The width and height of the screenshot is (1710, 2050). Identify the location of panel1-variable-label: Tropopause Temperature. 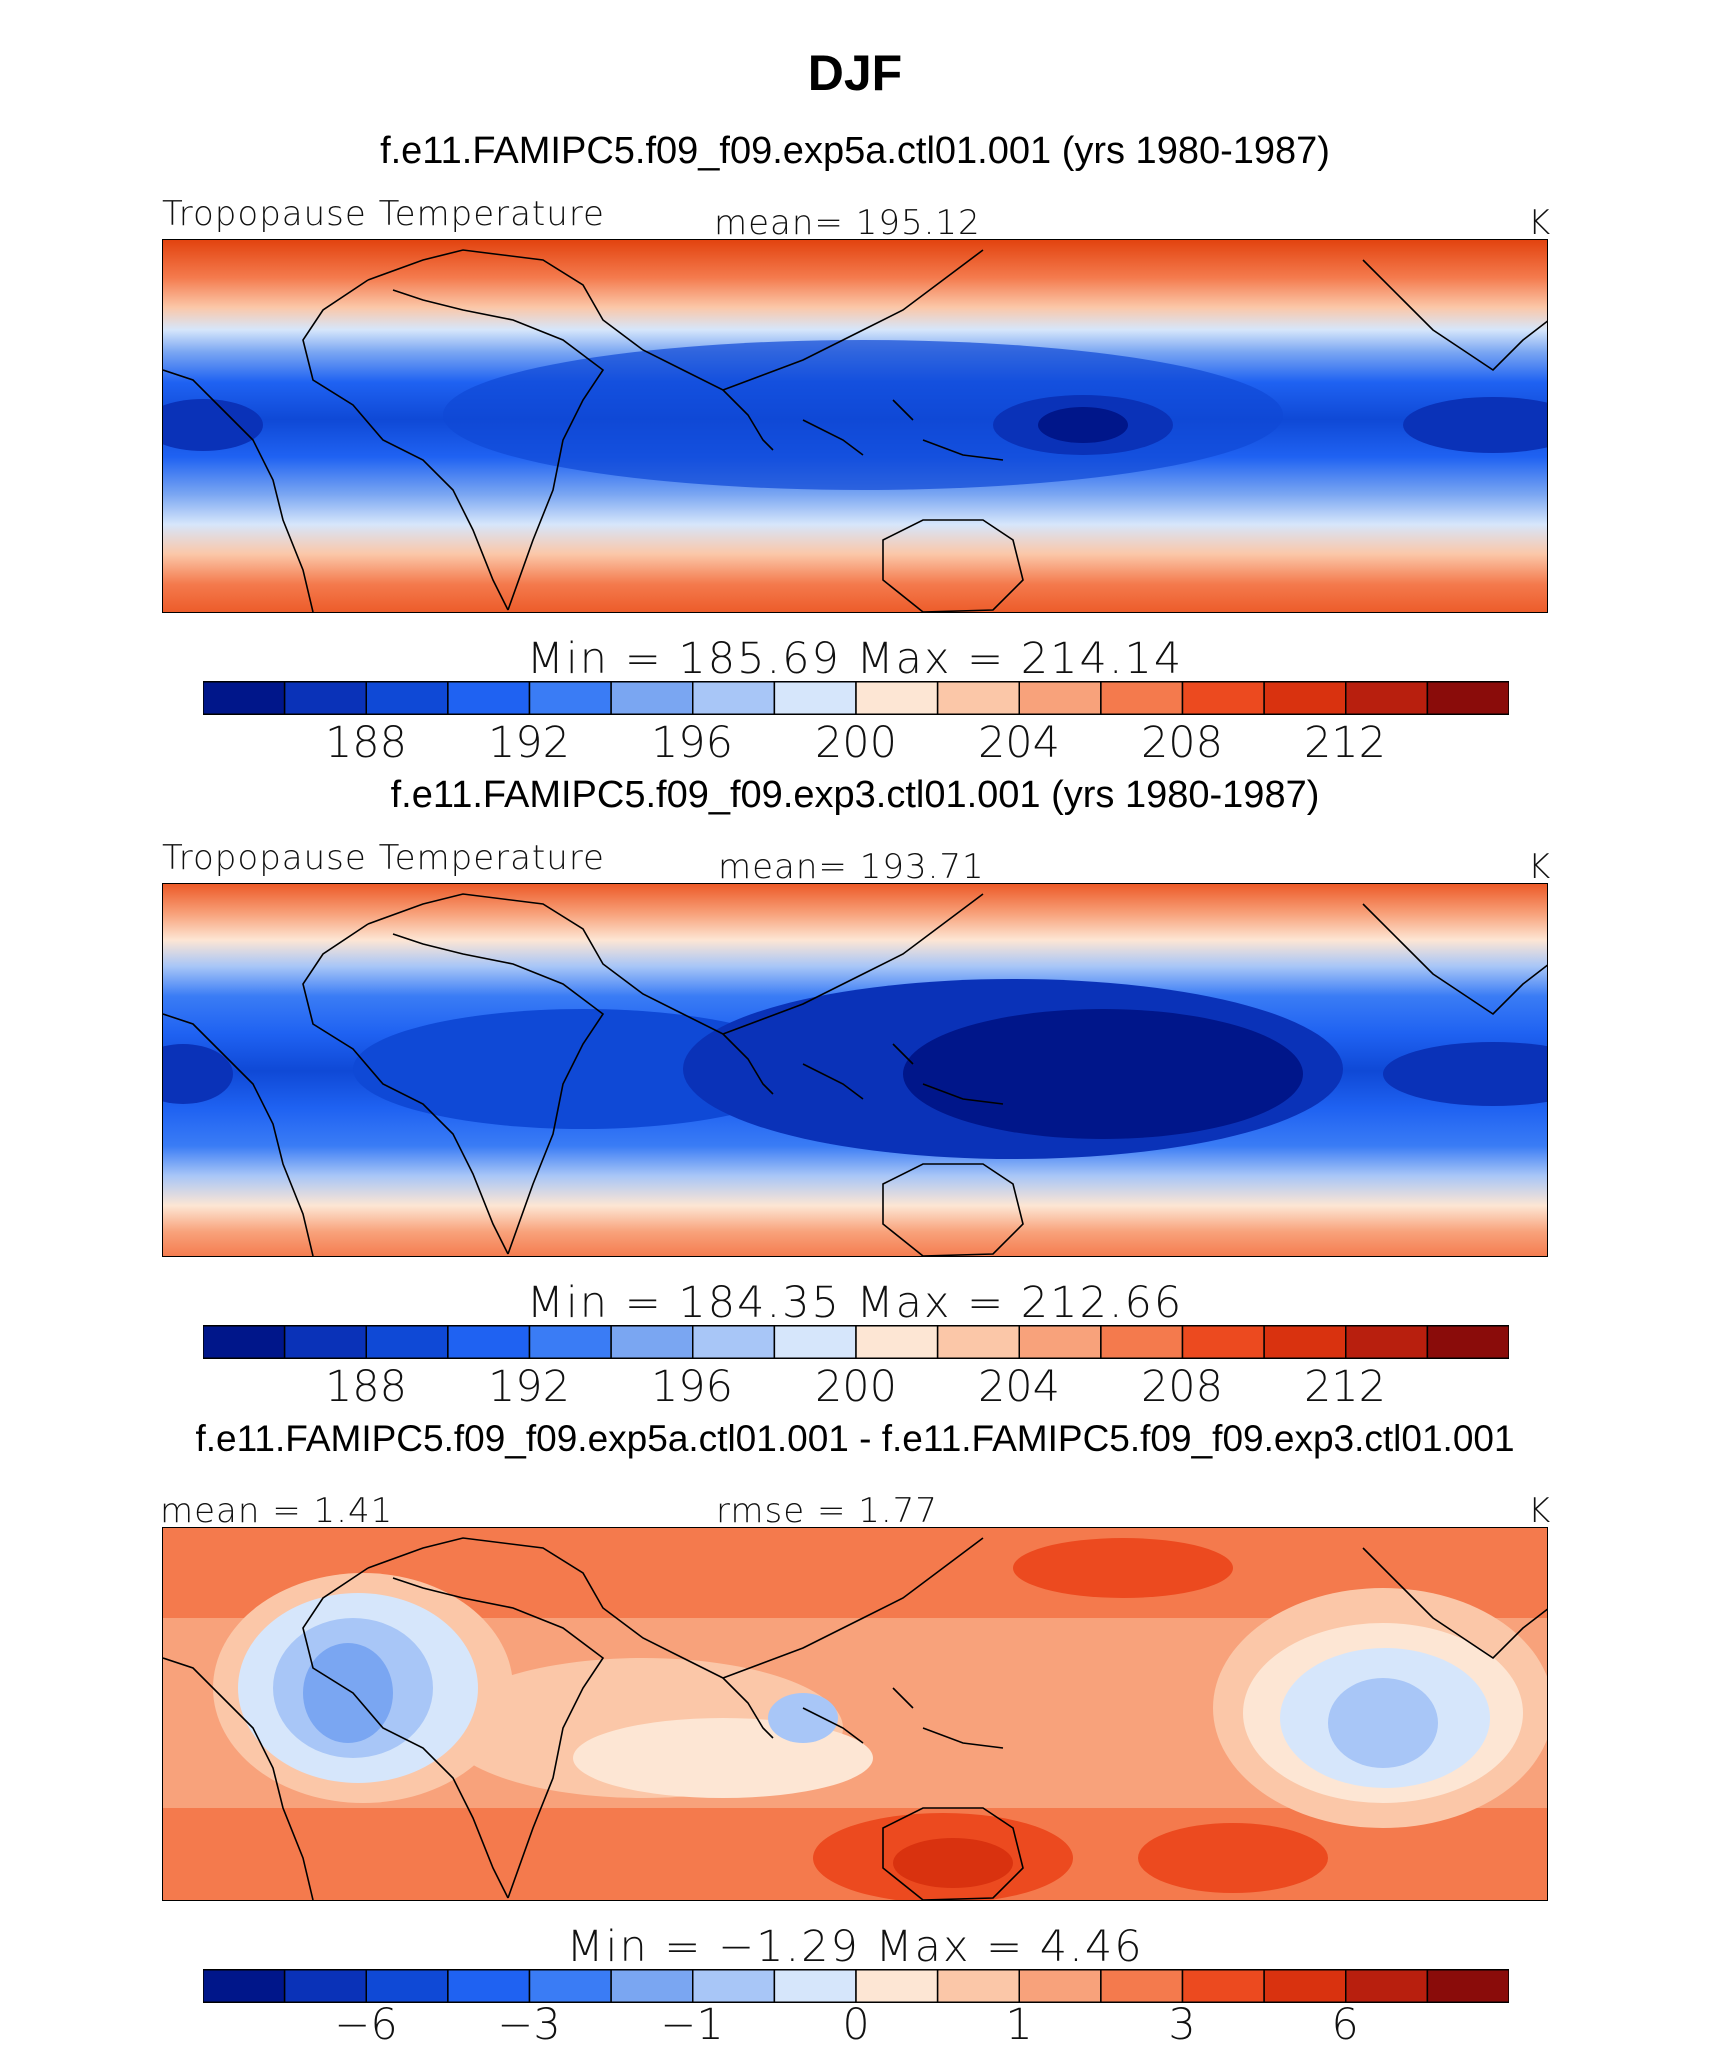
(383, 214).